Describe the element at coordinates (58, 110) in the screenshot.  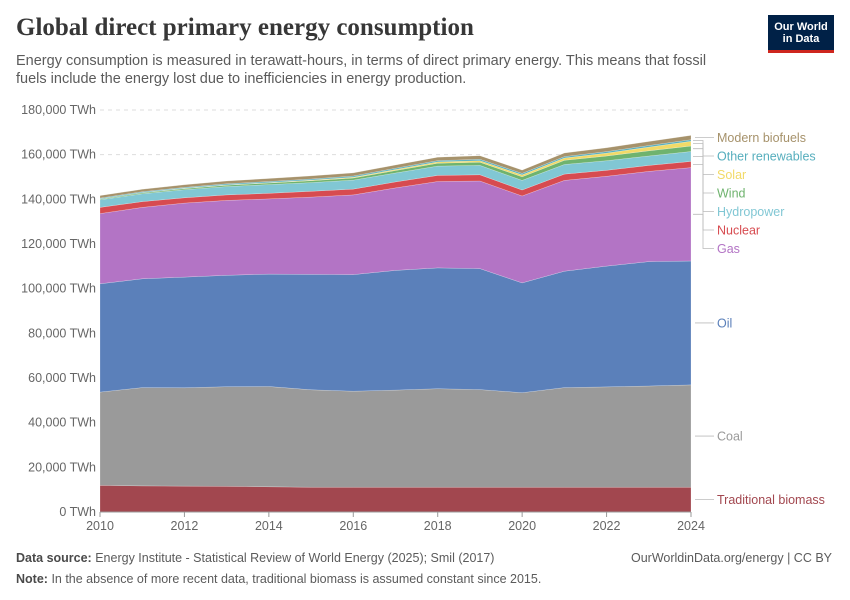
I see `y-tick-label: 180,000 TWh` at that location.